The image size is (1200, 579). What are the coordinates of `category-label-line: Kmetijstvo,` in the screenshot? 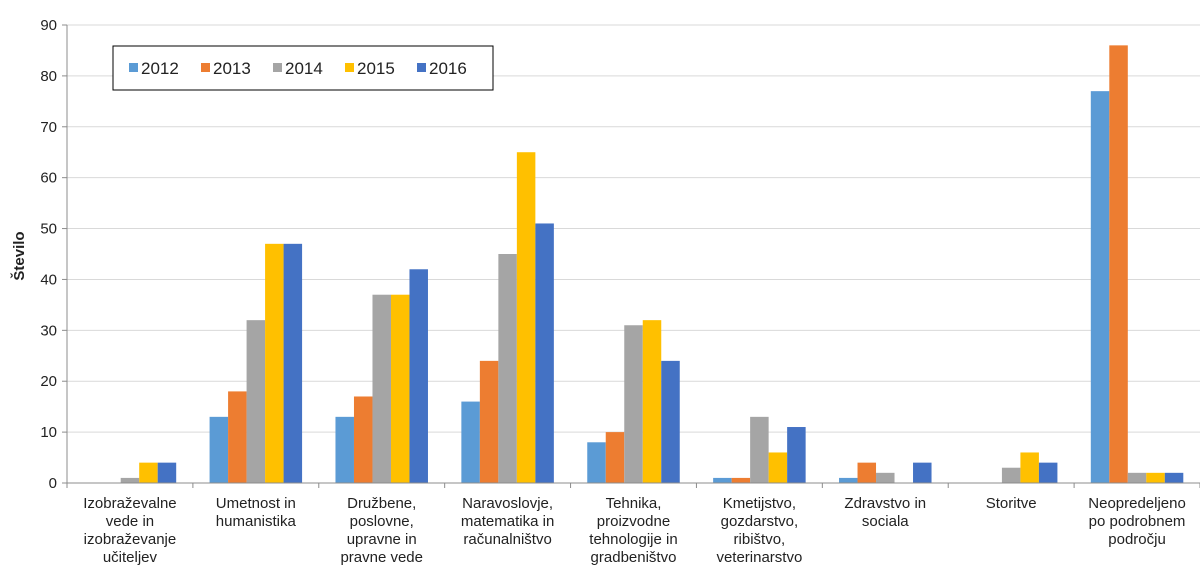 It's located at (759, 503).